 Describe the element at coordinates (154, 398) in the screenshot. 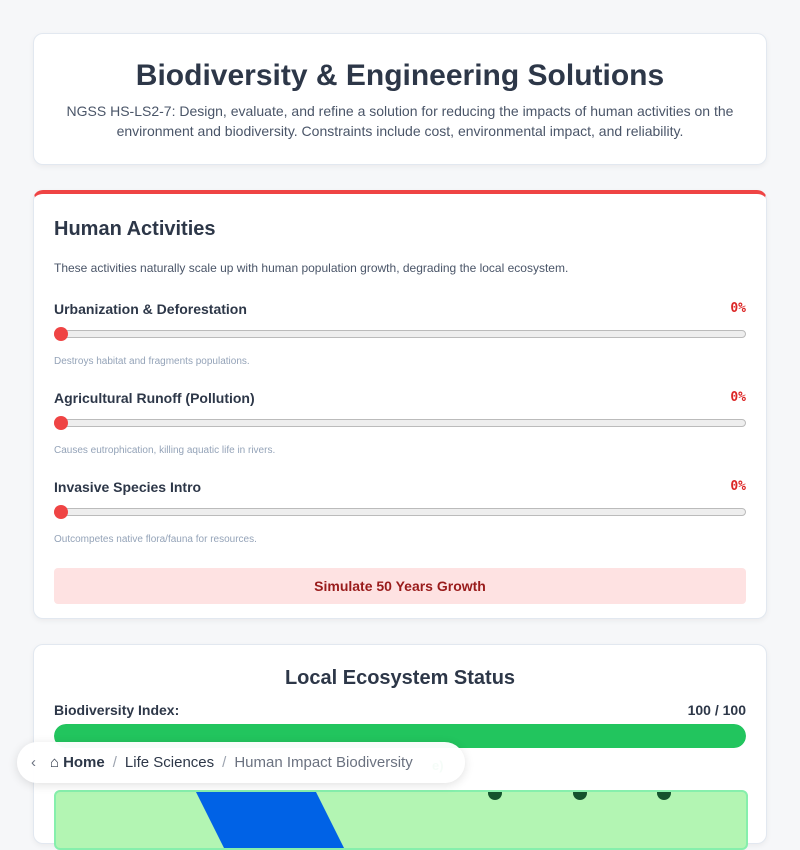

I see `slider-label: Agricultural Runoff (Pollution)` at that location.